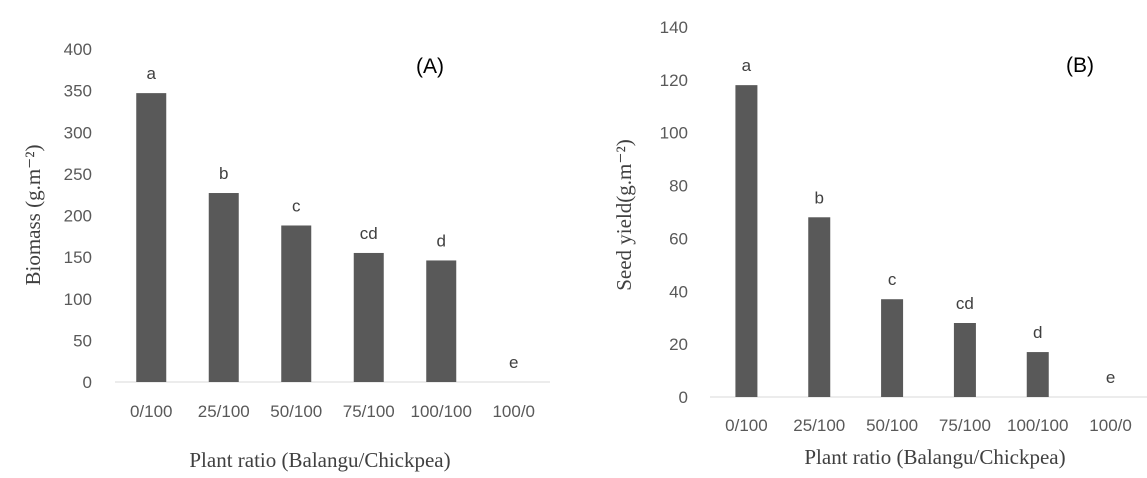 The image size is (1147, 478). What do you see at coordinates (678, 186) in the screenshot?
I see `y-tick-label: 80` at bounding box center [678, 186].